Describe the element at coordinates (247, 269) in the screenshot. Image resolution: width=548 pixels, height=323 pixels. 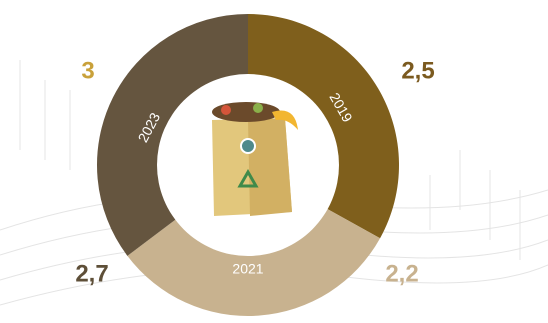
I see `segment-label: 2021` at that location.